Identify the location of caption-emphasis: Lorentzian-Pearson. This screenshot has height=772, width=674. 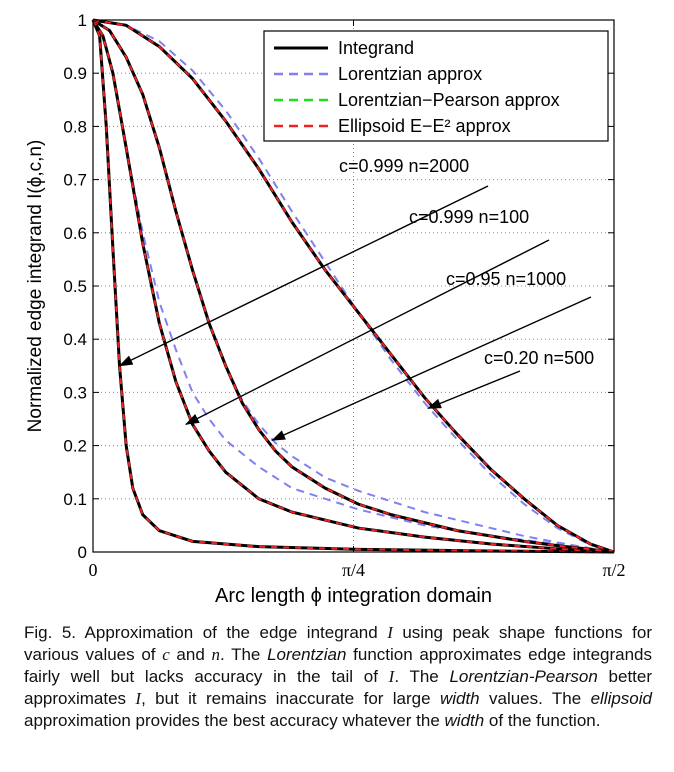
(523, 676).